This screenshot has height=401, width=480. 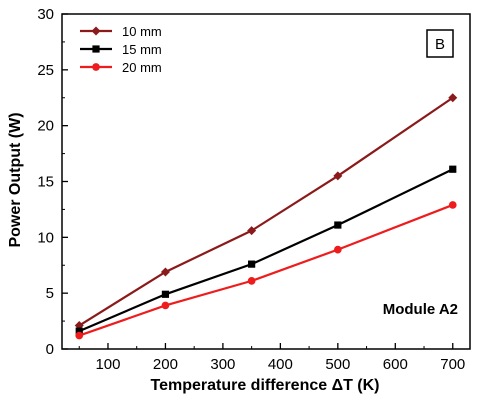 What do you see at coordinates (50, 293) in the screenshot?
I see `y-tick-label: 5` at bounding box center [50, 293].